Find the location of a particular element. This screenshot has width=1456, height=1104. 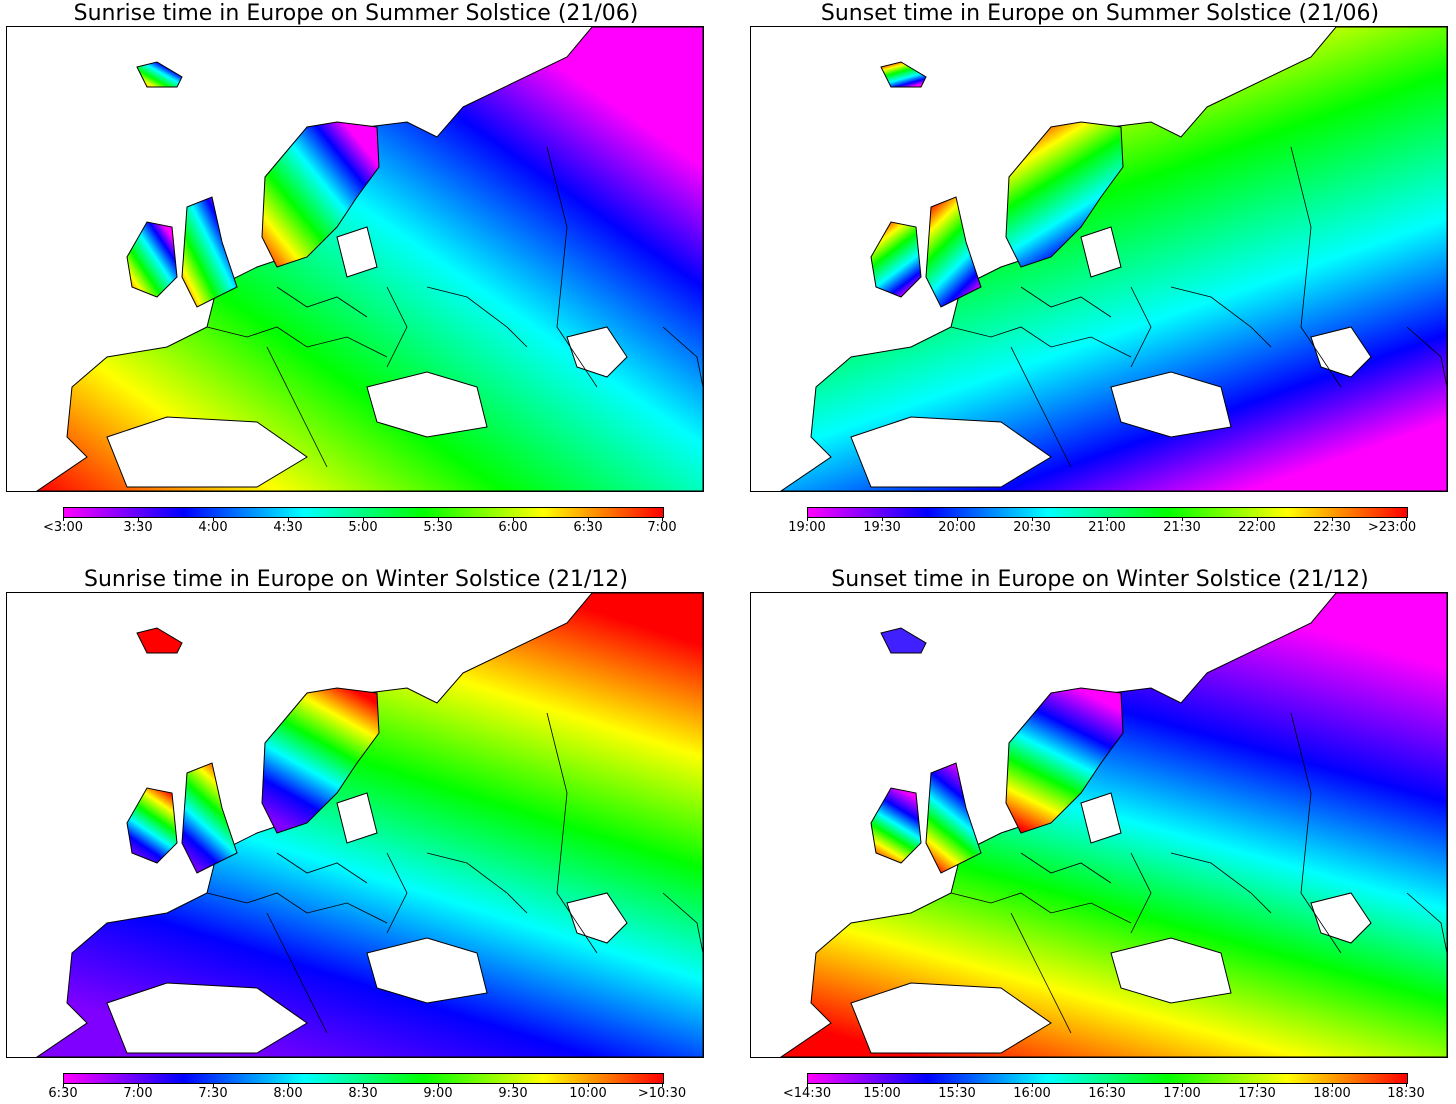

tick-label: 6:00 is located at coordinates (513, 527).